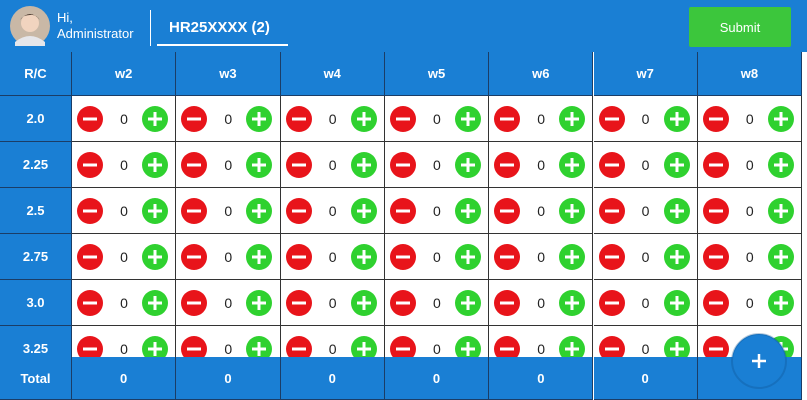 The height and width of the screenshot is (400, 807). What do you see at coordinates (222, 30) in the screenshot?
I see `order-field: HR25XXXX (2)` at bounding box center [222, 30].